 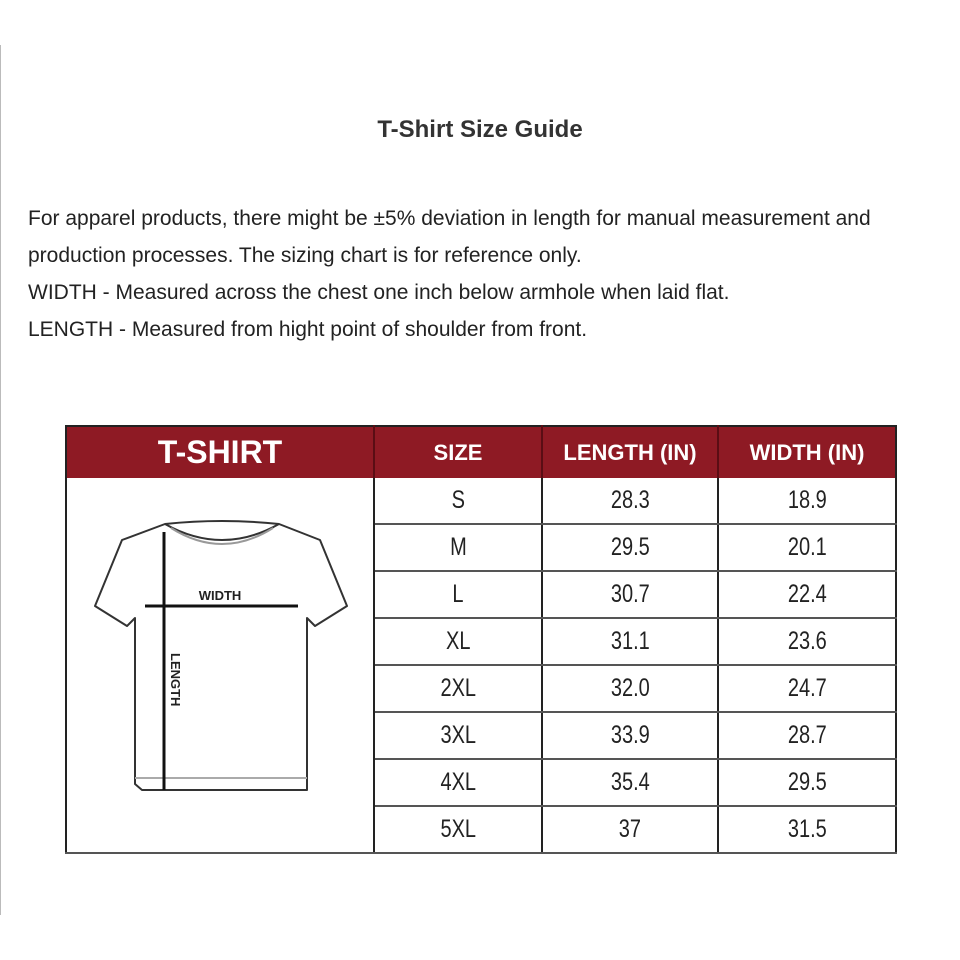 I want to click on size-cell: S, so click(x=457, y=501).